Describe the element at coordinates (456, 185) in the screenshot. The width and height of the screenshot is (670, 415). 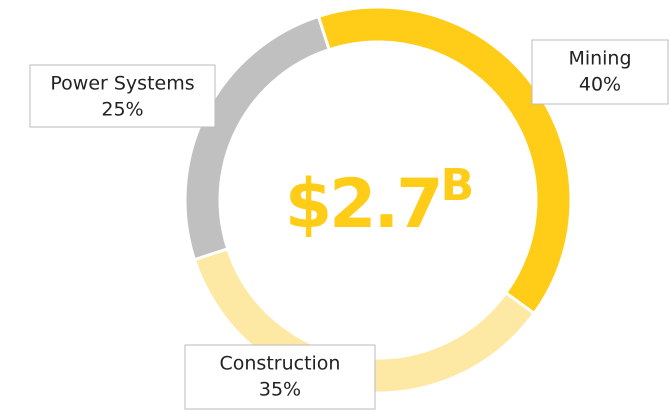
I see `center-sup: B` at that location.